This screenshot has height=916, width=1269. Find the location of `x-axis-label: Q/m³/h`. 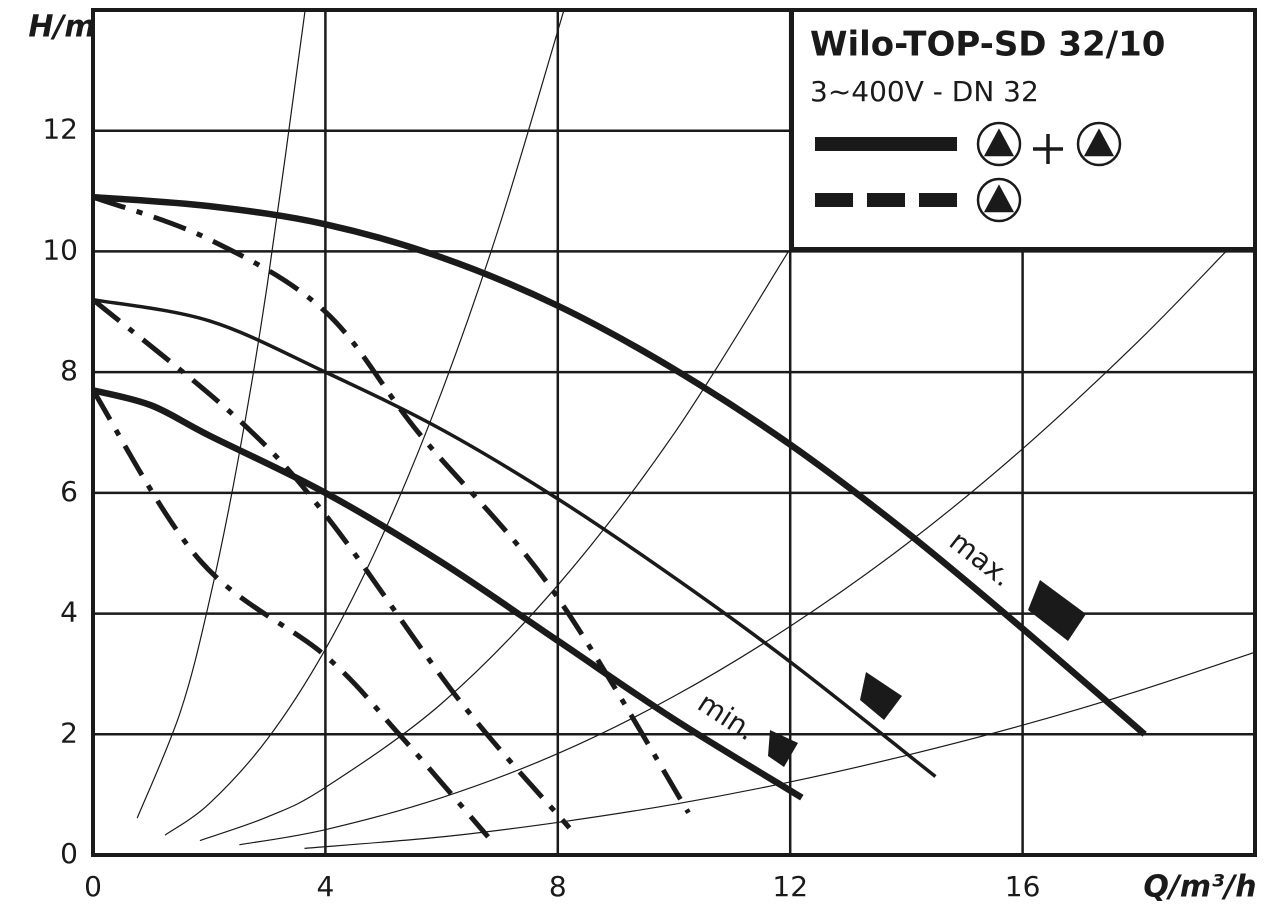

x-axis-label: Q/m³/h is located at coordinates (1199, 887).